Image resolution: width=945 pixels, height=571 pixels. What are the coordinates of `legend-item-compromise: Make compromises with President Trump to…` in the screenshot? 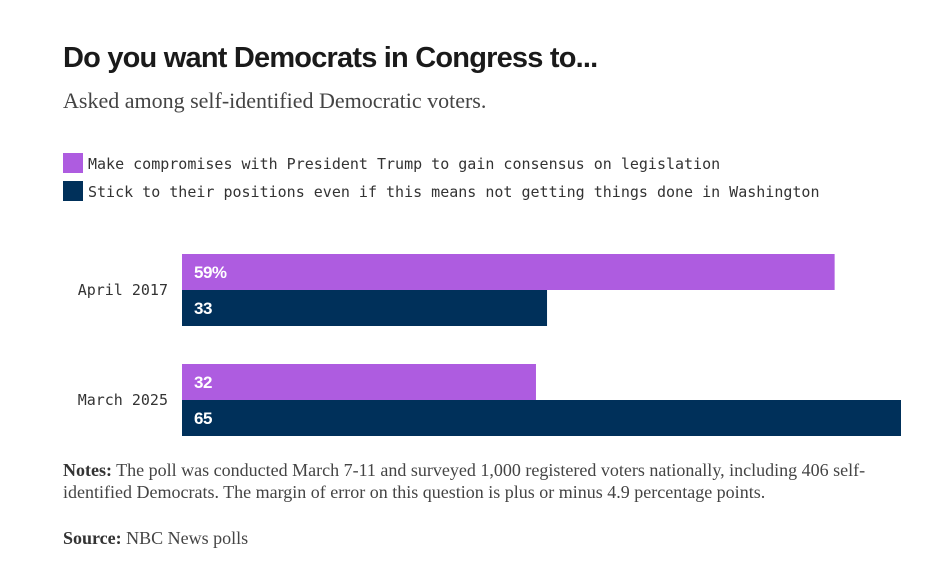 It's located at (448, 164).